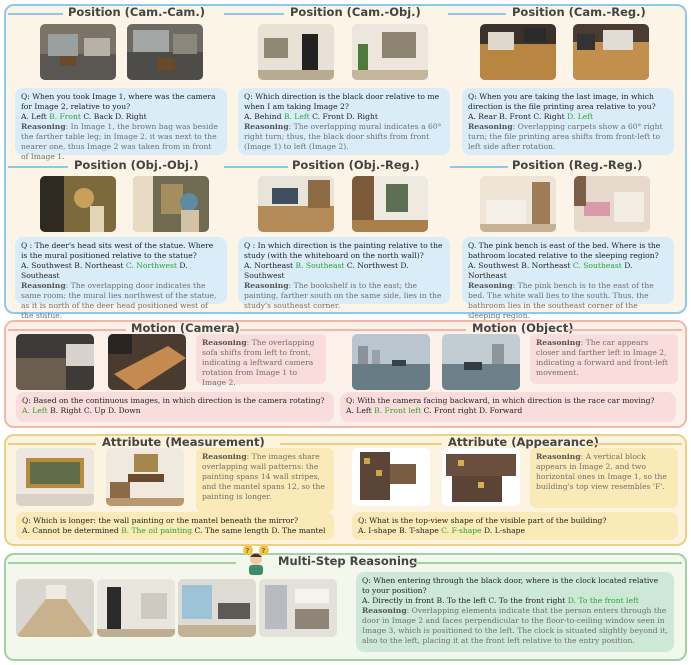  Describe the element at coordinates (603, 601) in the screenshot. I see `correct-answer: D. To the front left` at that location.